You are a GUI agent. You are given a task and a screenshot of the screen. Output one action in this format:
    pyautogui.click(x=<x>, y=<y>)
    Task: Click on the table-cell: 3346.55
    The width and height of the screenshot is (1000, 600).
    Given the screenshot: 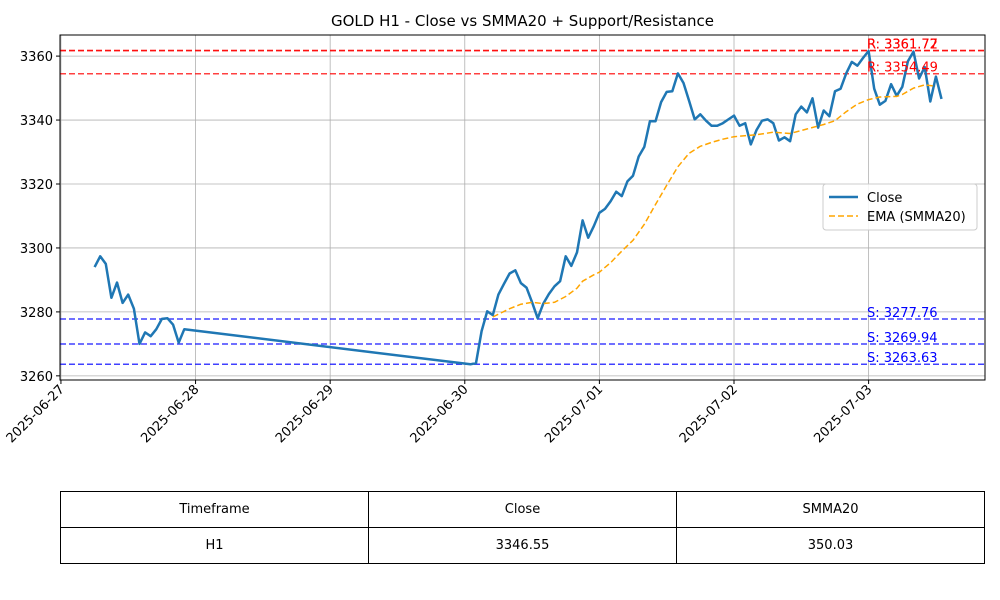 What is the action you would take?
    pyautogui.click(x=522, y=545)
    